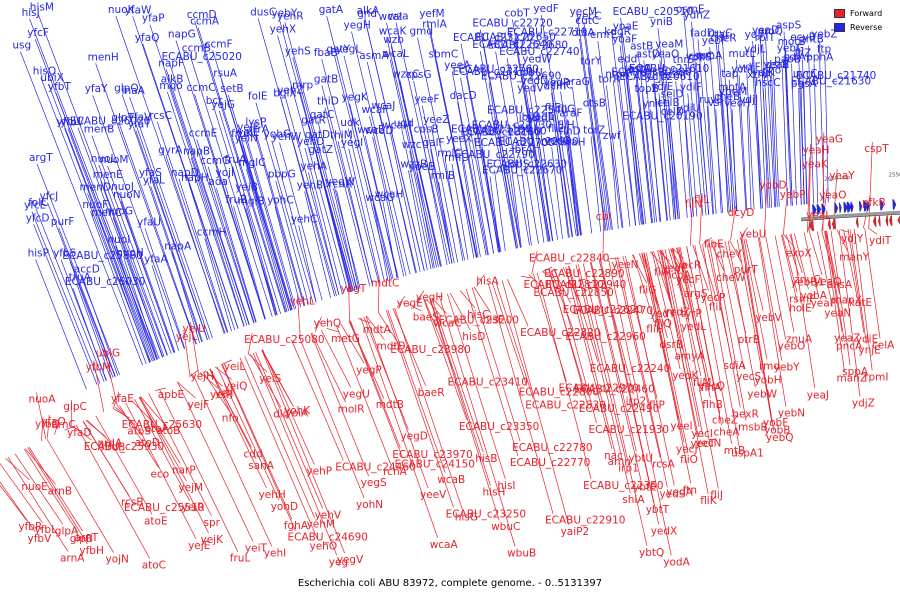 The height and width of the screenshot is (600, 900). What do you see at coordinates (369, 505) in the screenshot?
I see `forward-gene-label: yohN` at bounding box center [369, 505].